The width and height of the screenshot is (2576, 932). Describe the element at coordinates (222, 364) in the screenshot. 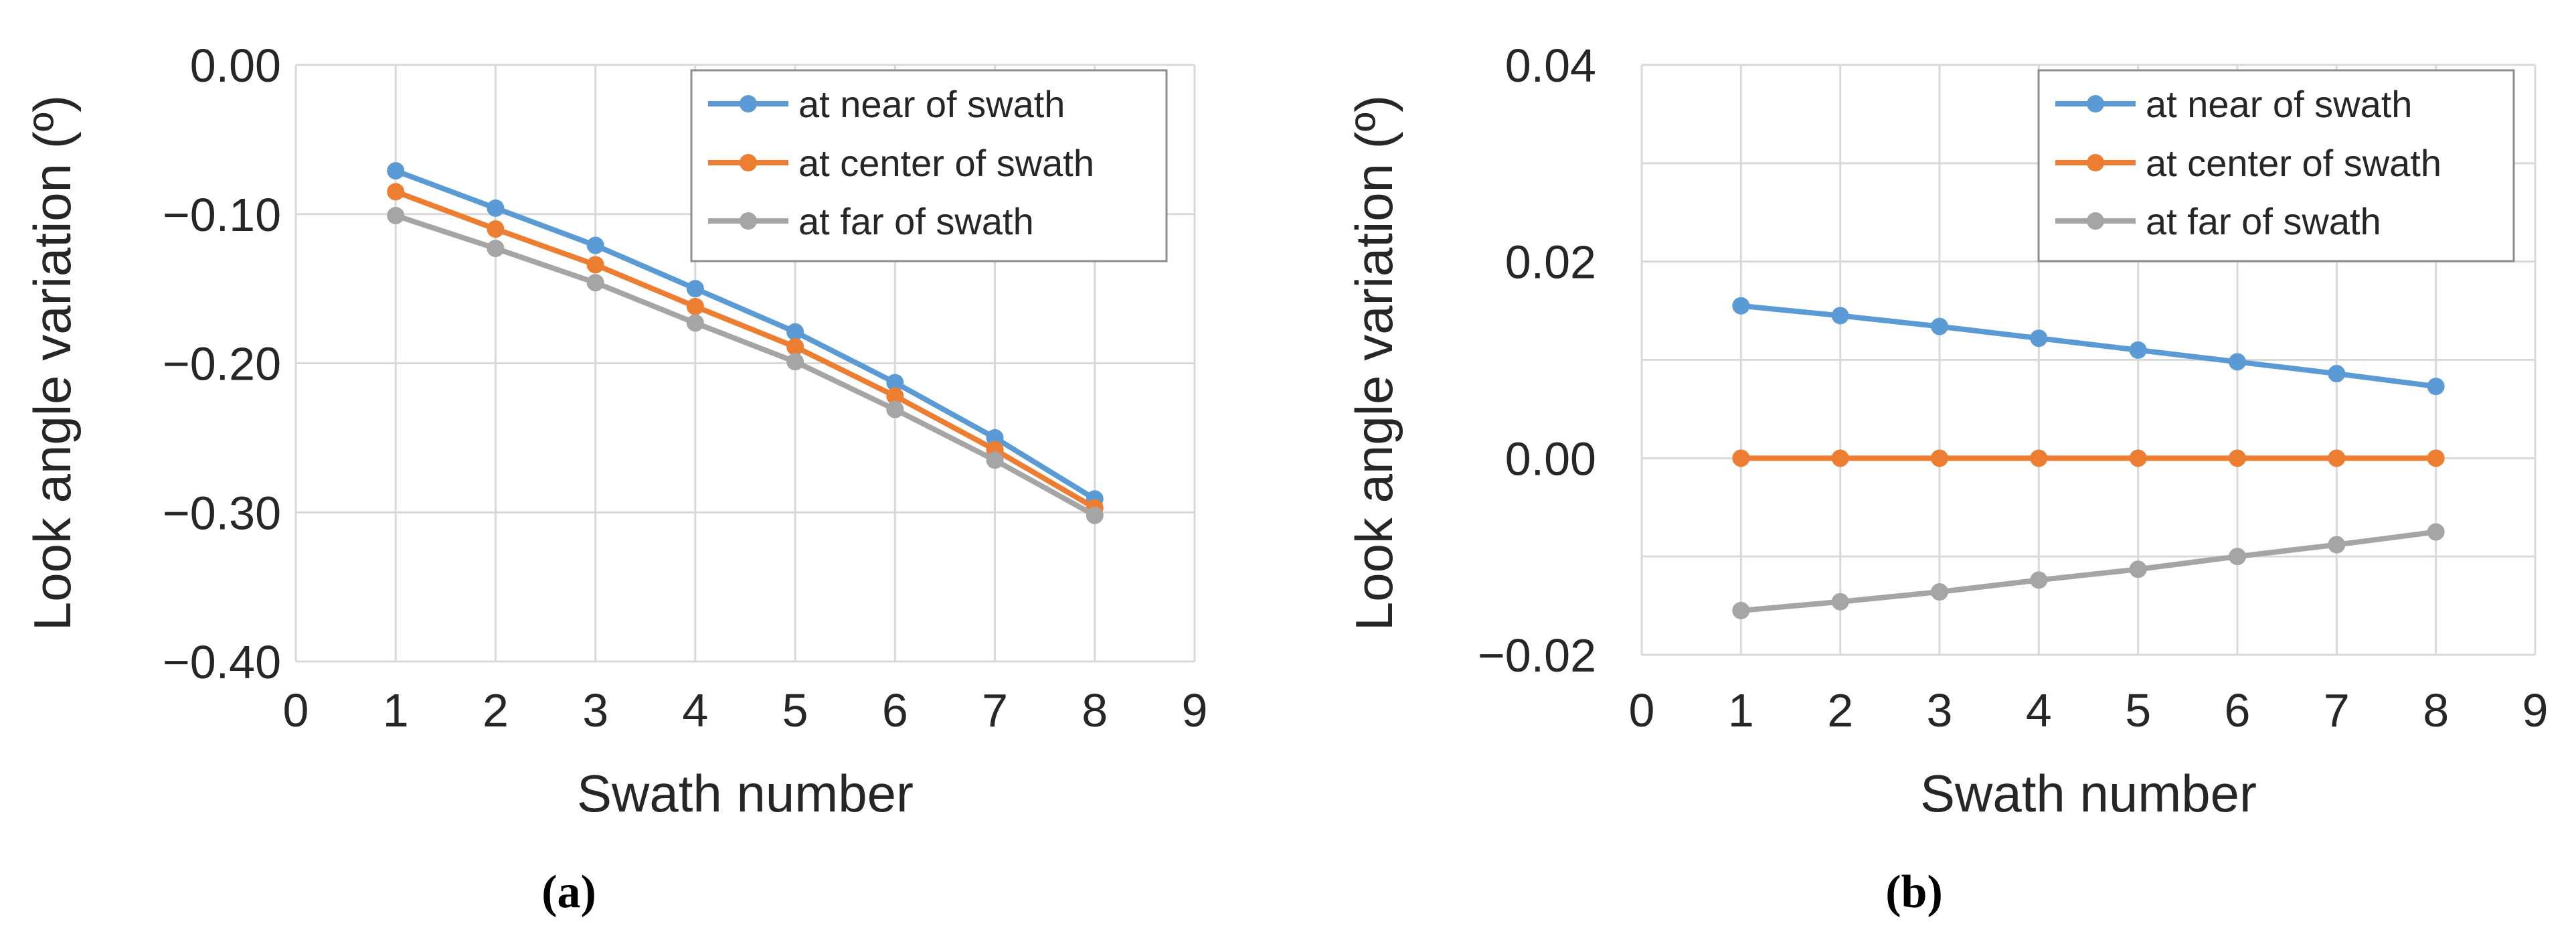

I see `y-tick-label: −0.20` at that location.